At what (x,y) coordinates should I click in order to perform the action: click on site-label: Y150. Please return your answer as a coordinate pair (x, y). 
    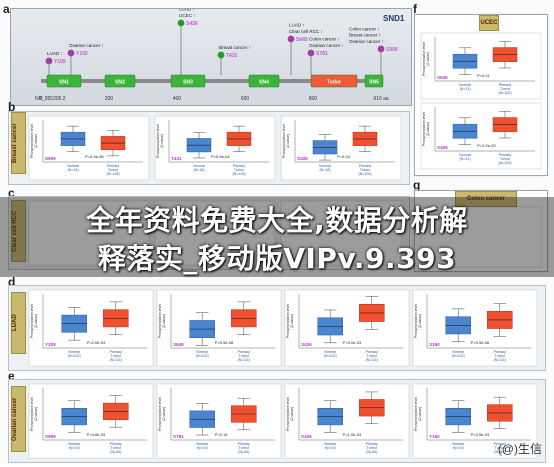
    Looking at the image, I should click on (82, 54).